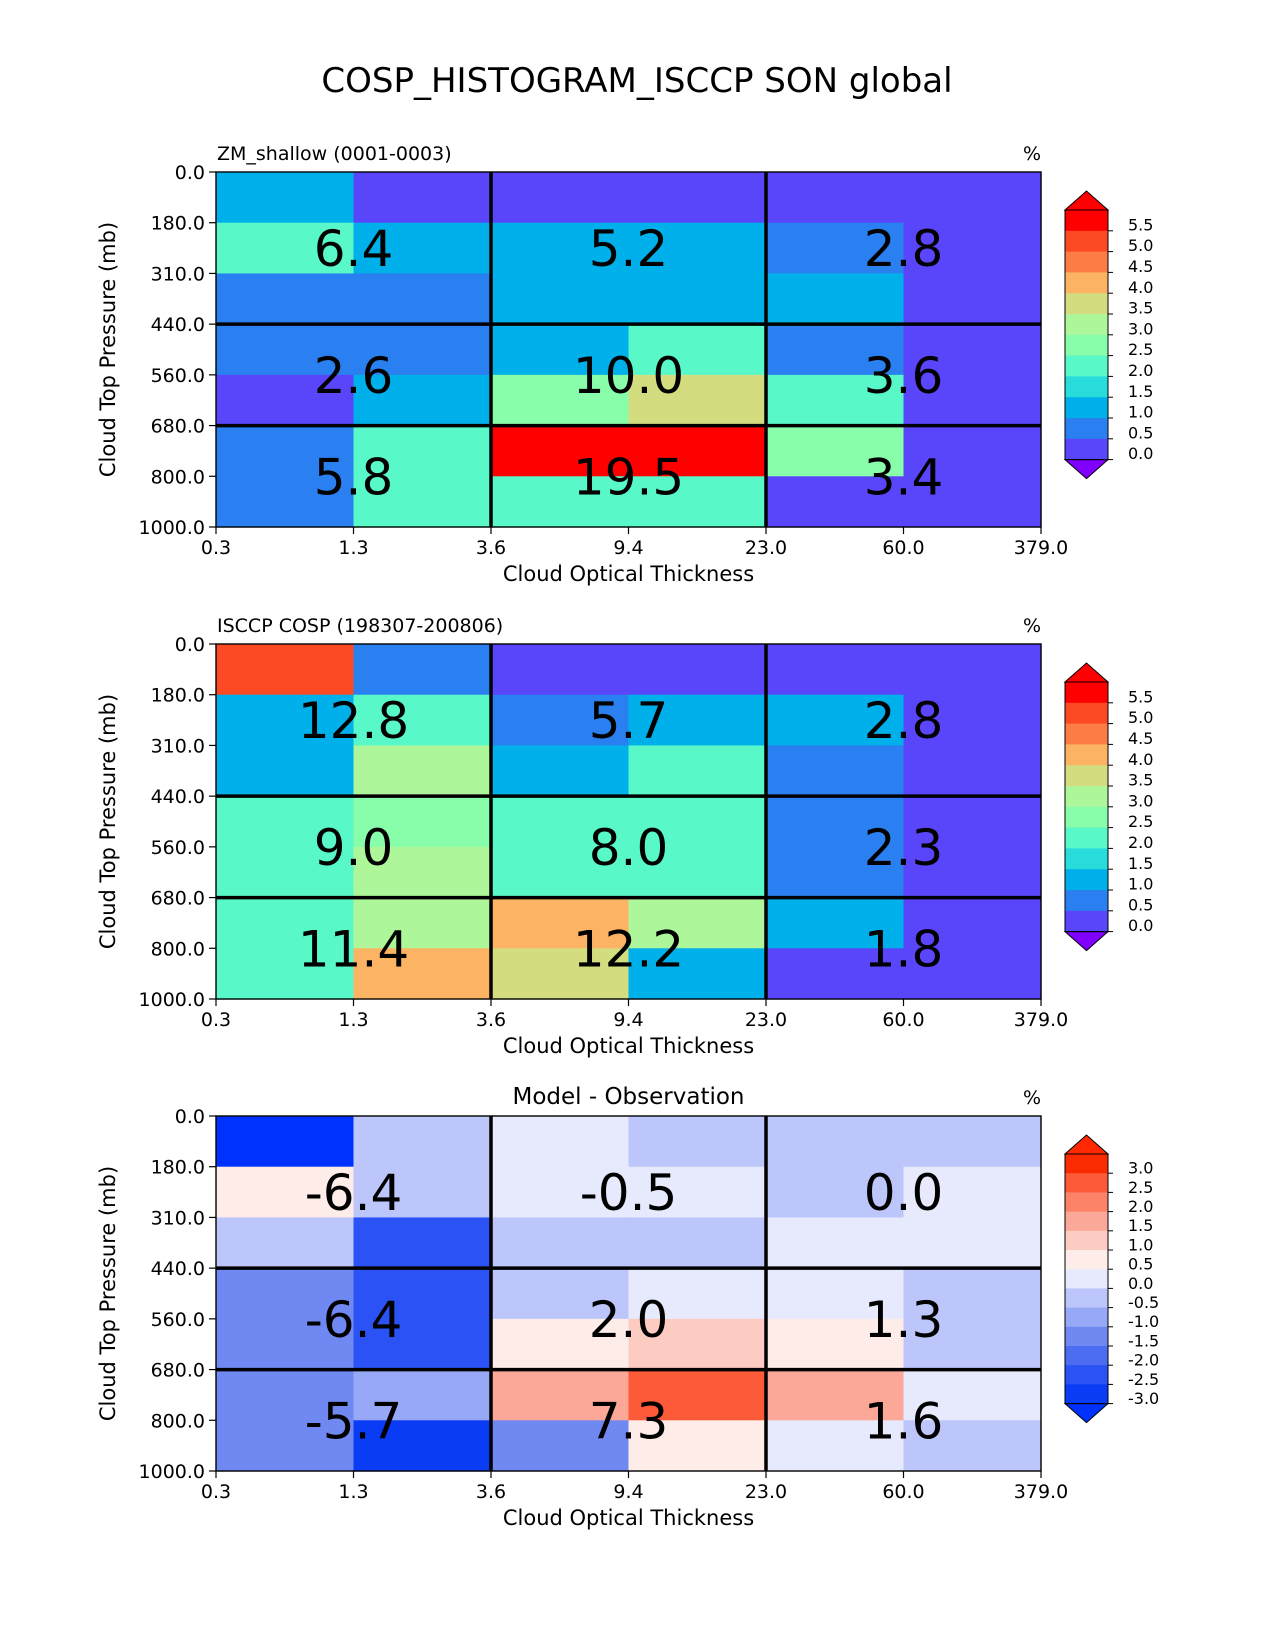 The image size is (1275, 1650). Describe the element at coordinates (1086, 200) in the screenshot. I see `colorbar-over-extension` at that location.